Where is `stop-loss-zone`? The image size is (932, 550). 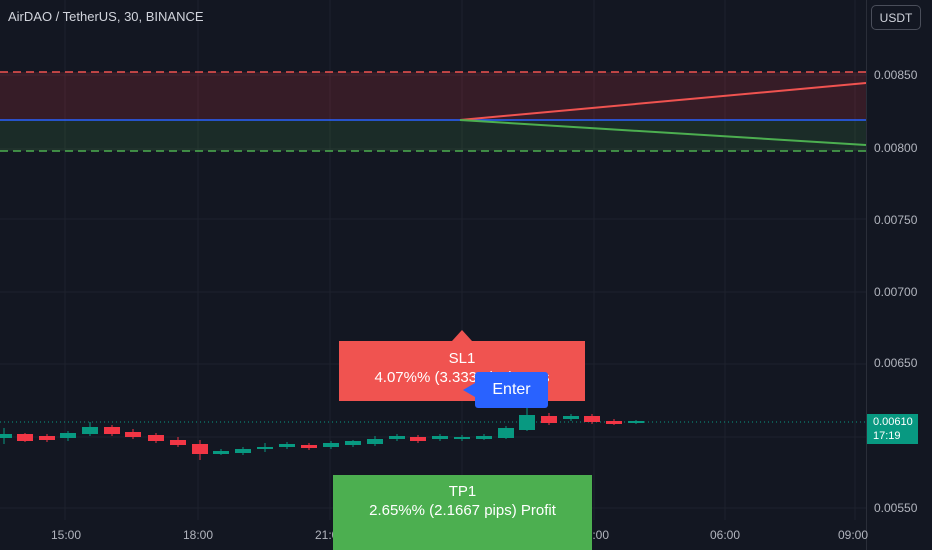
stop-loss-zone is located at coordinates (433, 96).